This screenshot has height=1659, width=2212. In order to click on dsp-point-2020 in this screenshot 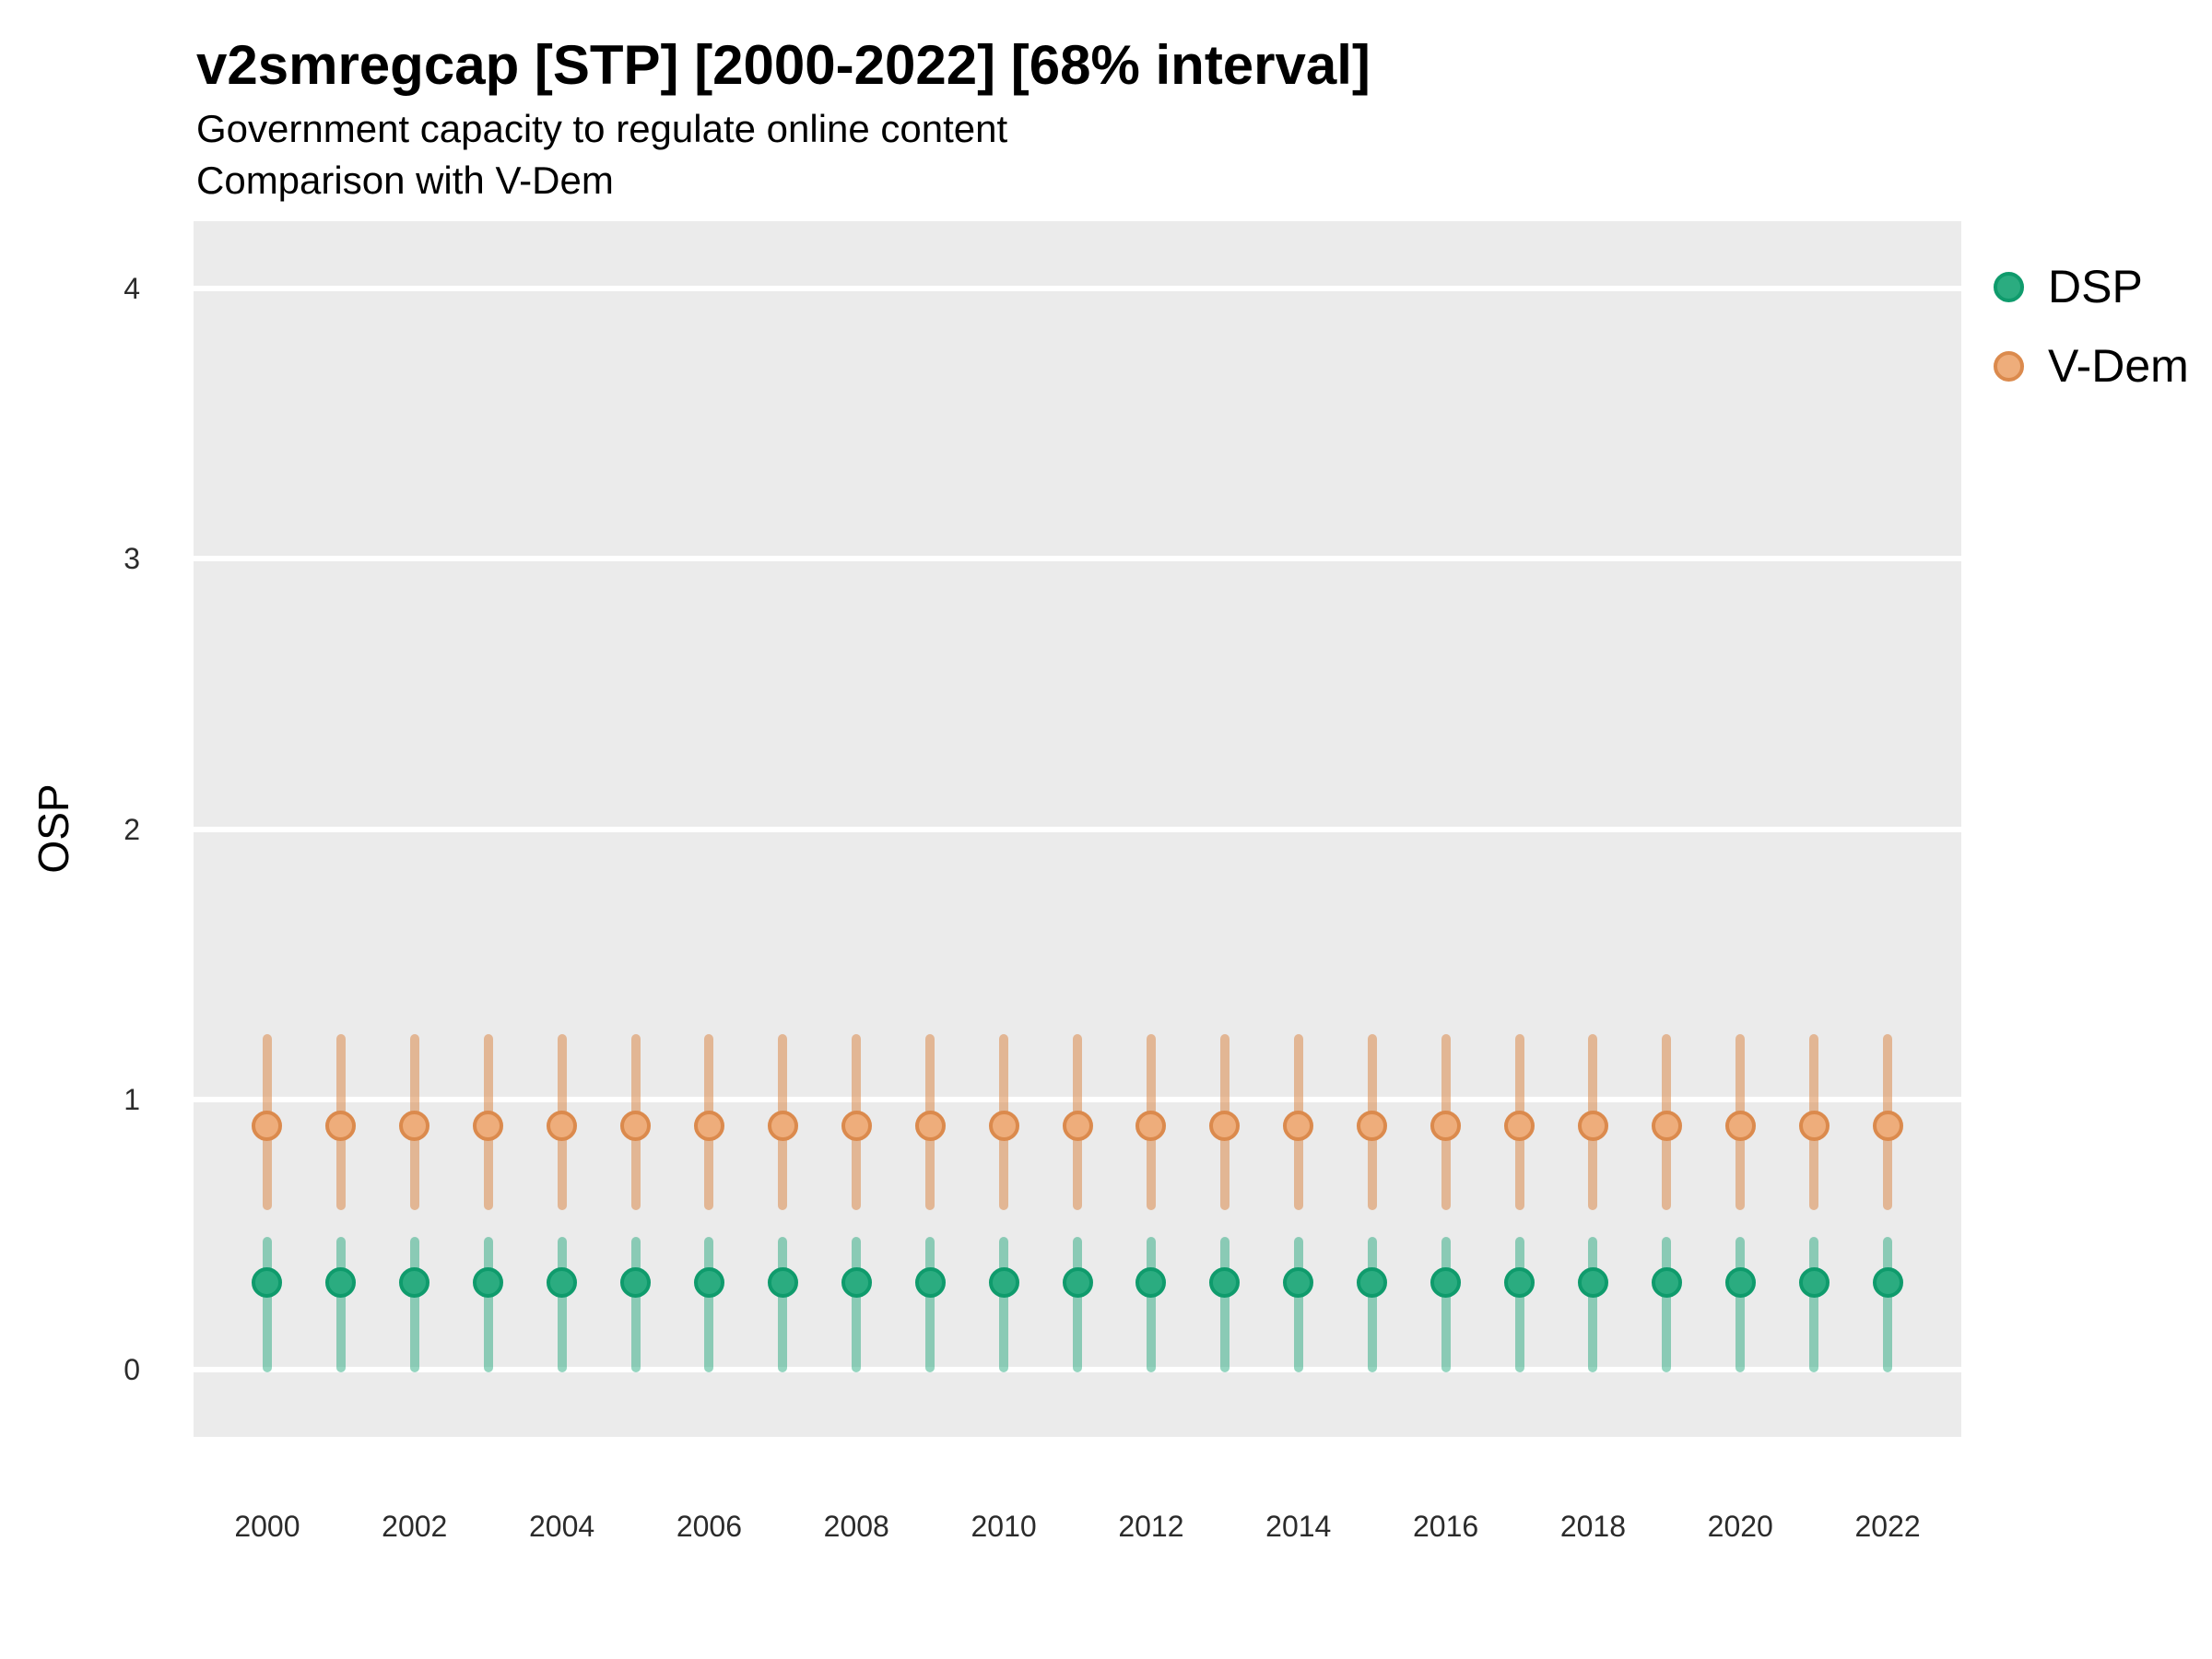, I will do `click(1740, 1283)`.